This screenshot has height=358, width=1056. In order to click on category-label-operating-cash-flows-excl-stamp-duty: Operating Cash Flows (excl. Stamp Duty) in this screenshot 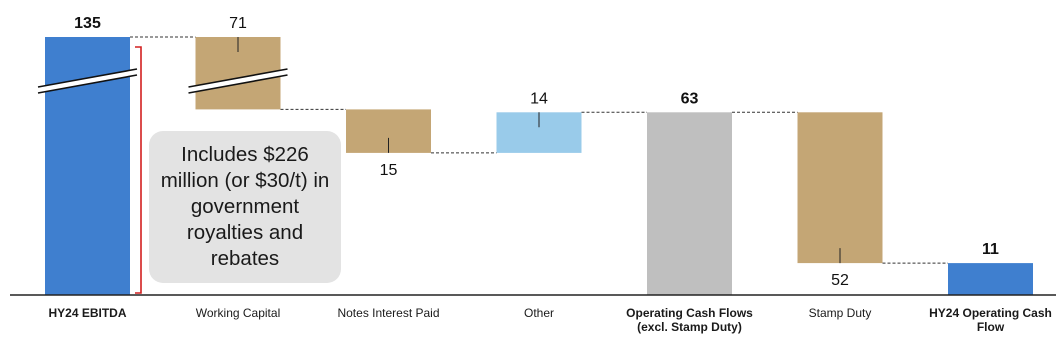, I will do `click(689, 320)`.